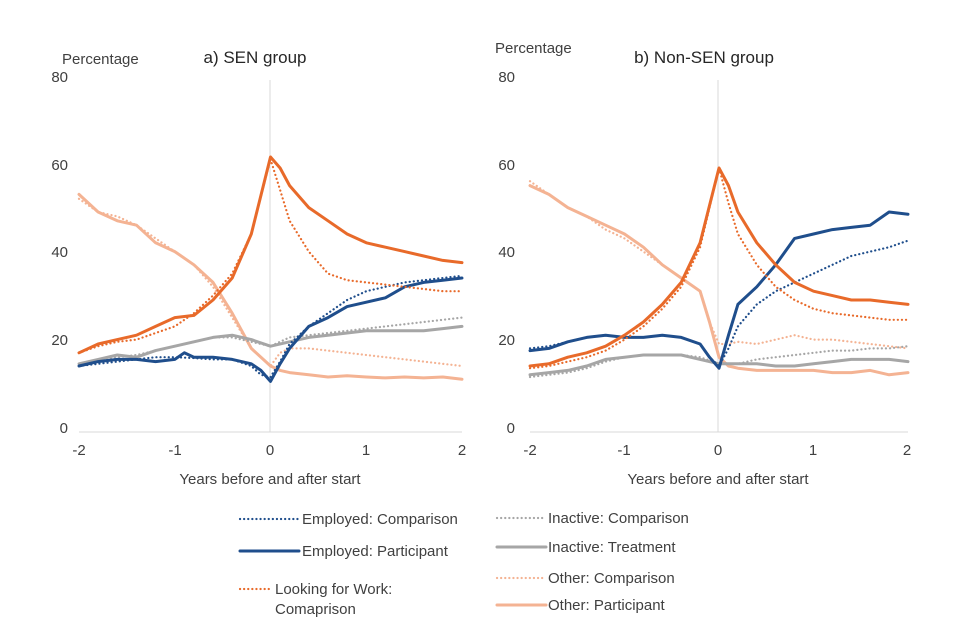 The height and width of the screenshot is (640, 960). What do you see at coordinates (612, 547) in the screenshot?
I see `legend-label: Inactive: Treatment` at bounding box center [612, 547].